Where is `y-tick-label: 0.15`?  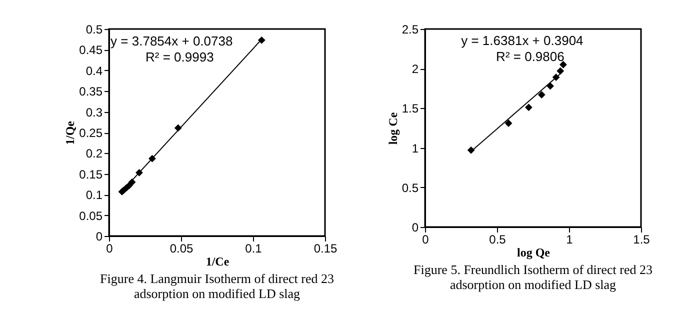 y-tick-label: 0.15 is located at coordinates (91, 174).